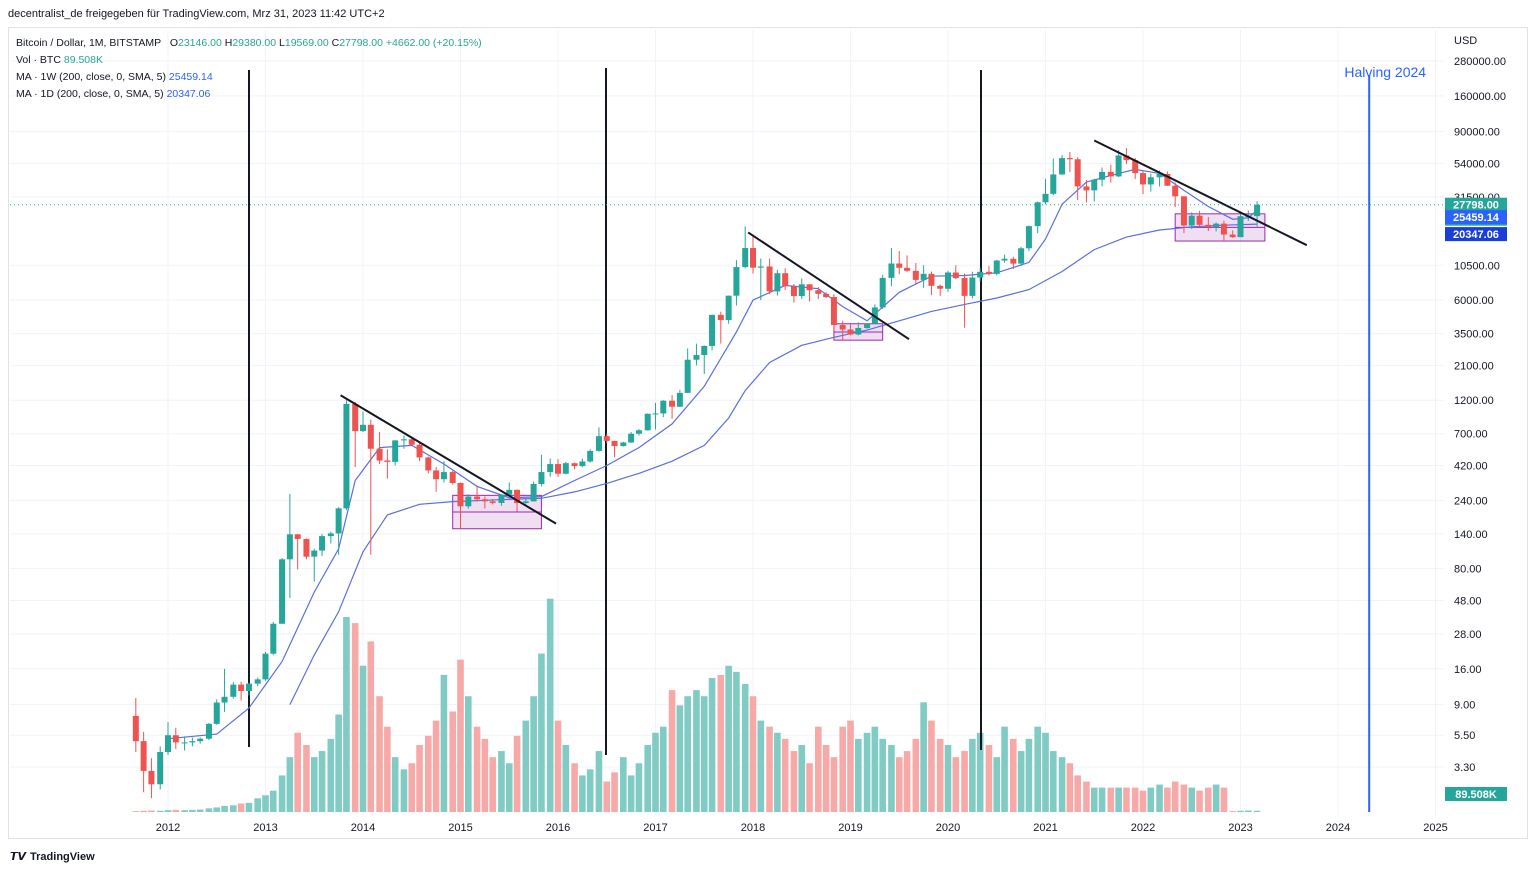 Image resolution: width=1536 pixels, height=876 pixels. I want to click on y-tick-label: 48.00, so click(1468, 601).